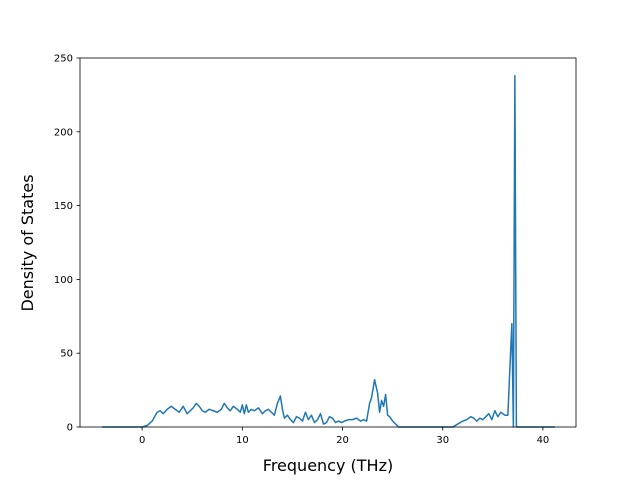 This screenshot has height=480, width=640. I want to click on x-axis-ticks: 0 10 20 30 40, so click(344, 436).